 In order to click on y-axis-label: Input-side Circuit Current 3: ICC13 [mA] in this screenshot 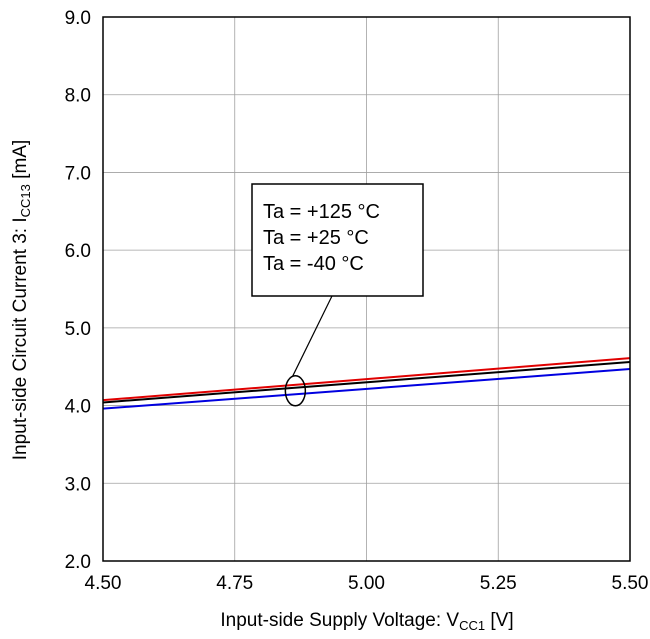, I will do `click(21, 300)`.